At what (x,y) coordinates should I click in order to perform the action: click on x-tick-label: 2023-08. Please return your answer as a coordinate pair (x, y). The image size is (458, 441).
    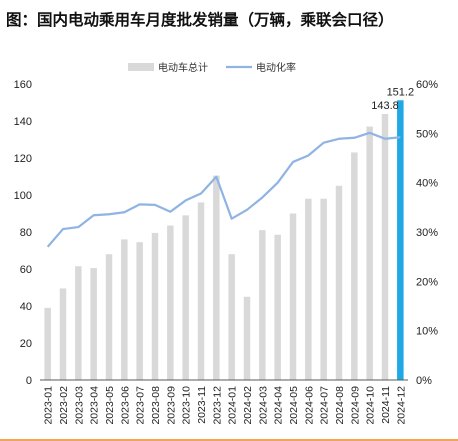
    Looking at the image, I should click on (156, 405).